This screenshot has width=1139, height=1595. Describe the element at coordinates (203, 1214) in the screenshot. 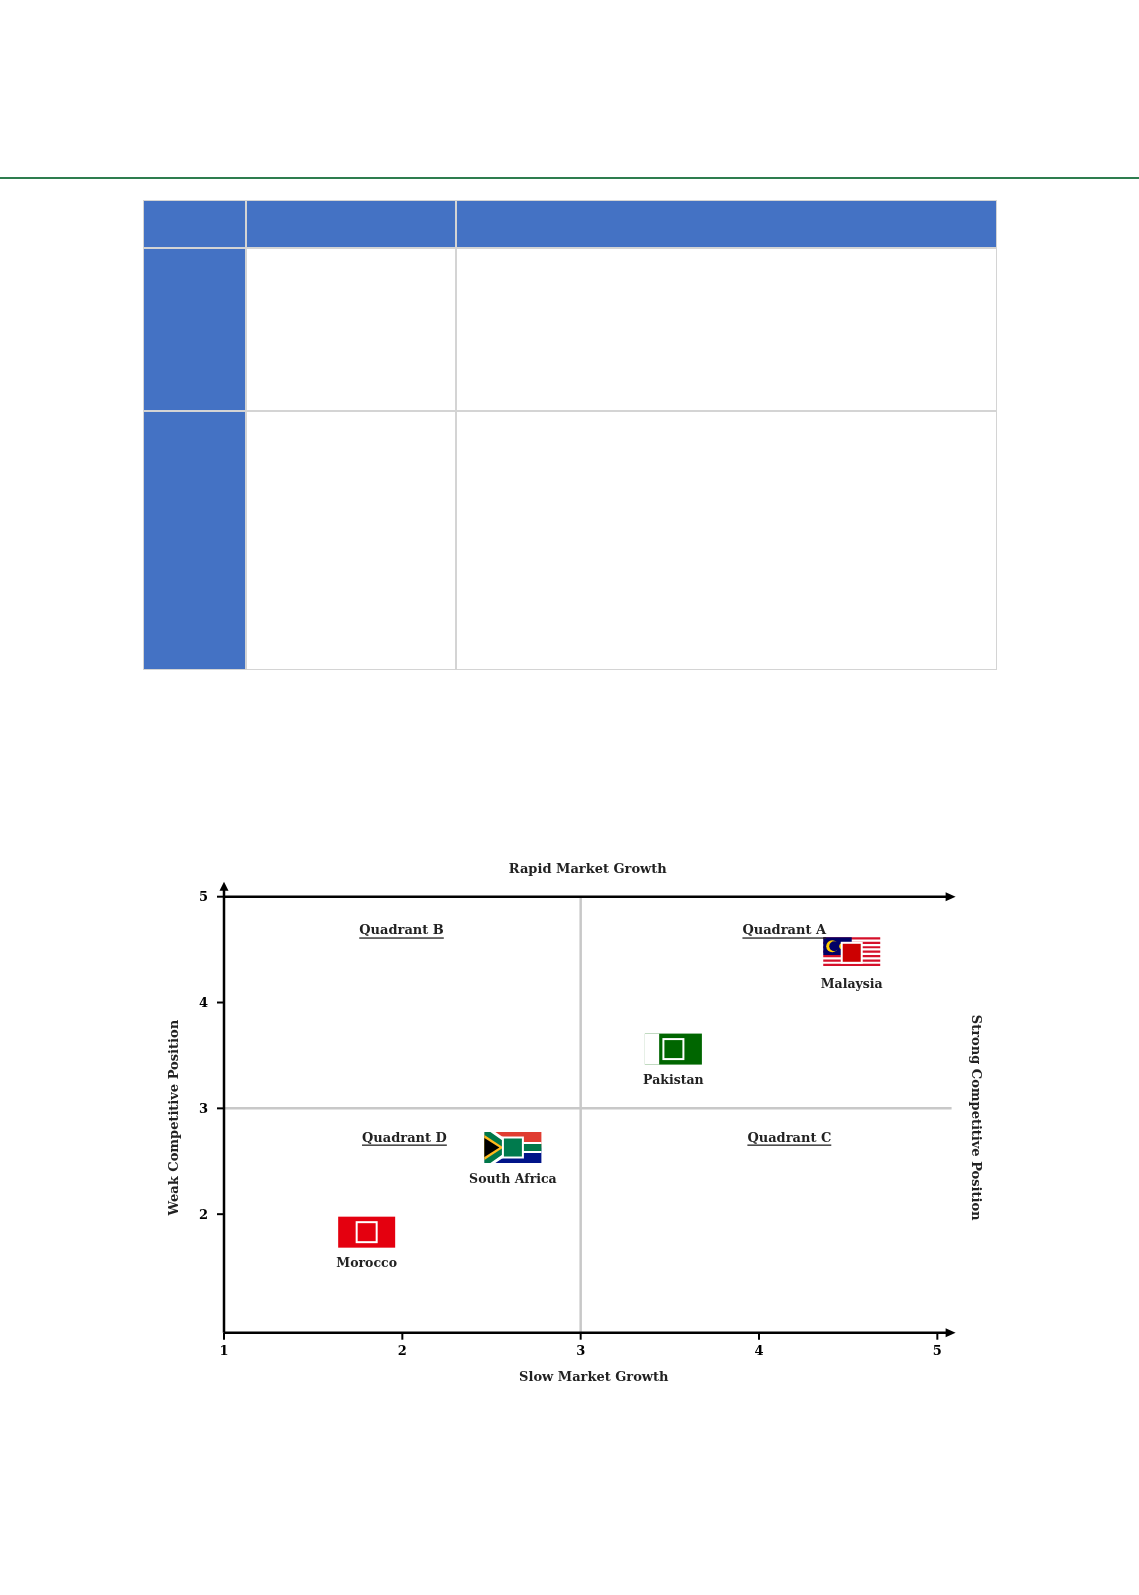

I see `y-tick-label: 2` at that location.